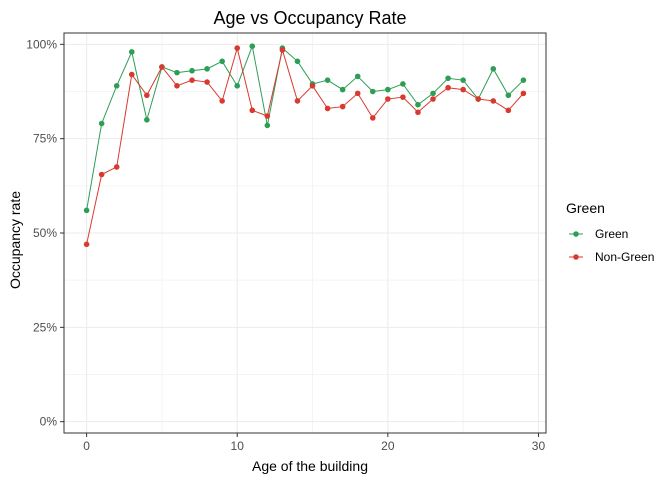 Image resolution: width=672 pixels, height=485 pixels. Describe the element at coordinates (309, 18) in the screenshot. I see `chart-title: Age vs Occupancy Rate` at that location.